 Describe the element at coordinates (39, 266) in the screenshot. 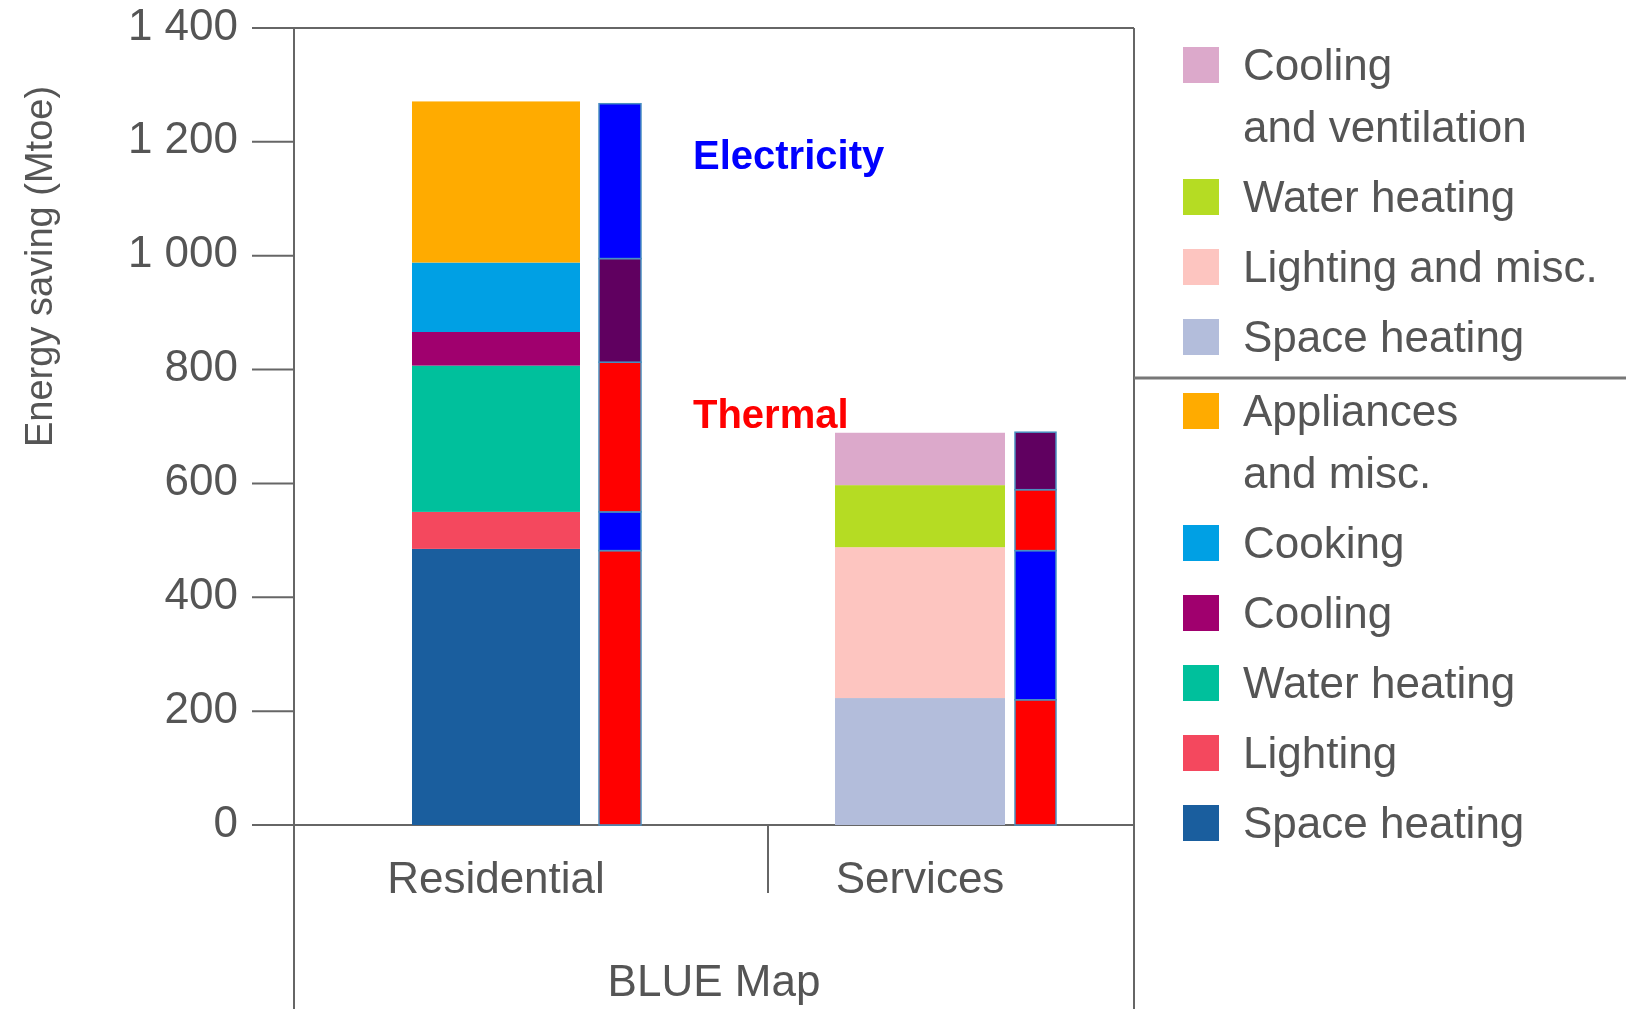

I see `y-axis-title: Energy saving (Mtoe)` at that location.